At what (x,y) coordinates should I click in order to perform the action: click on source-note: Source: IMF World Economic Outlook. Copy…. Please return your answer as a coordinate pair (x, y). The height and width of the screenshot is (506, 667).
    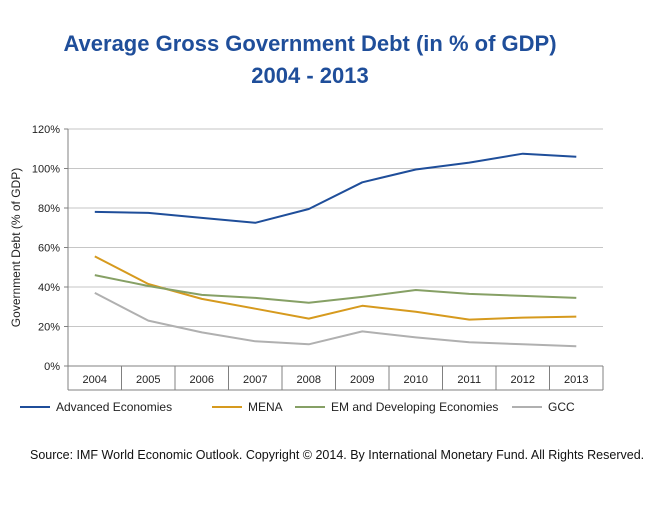
    Looking at the image, I should click on (337, 455).